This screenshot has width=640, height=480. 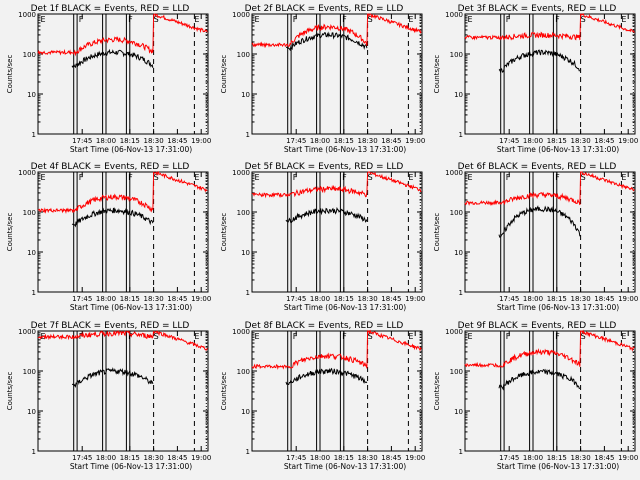 I want to click on chart-title: Det 3f BLACK = Events, RED = LLD, so click(x=537, y=9).